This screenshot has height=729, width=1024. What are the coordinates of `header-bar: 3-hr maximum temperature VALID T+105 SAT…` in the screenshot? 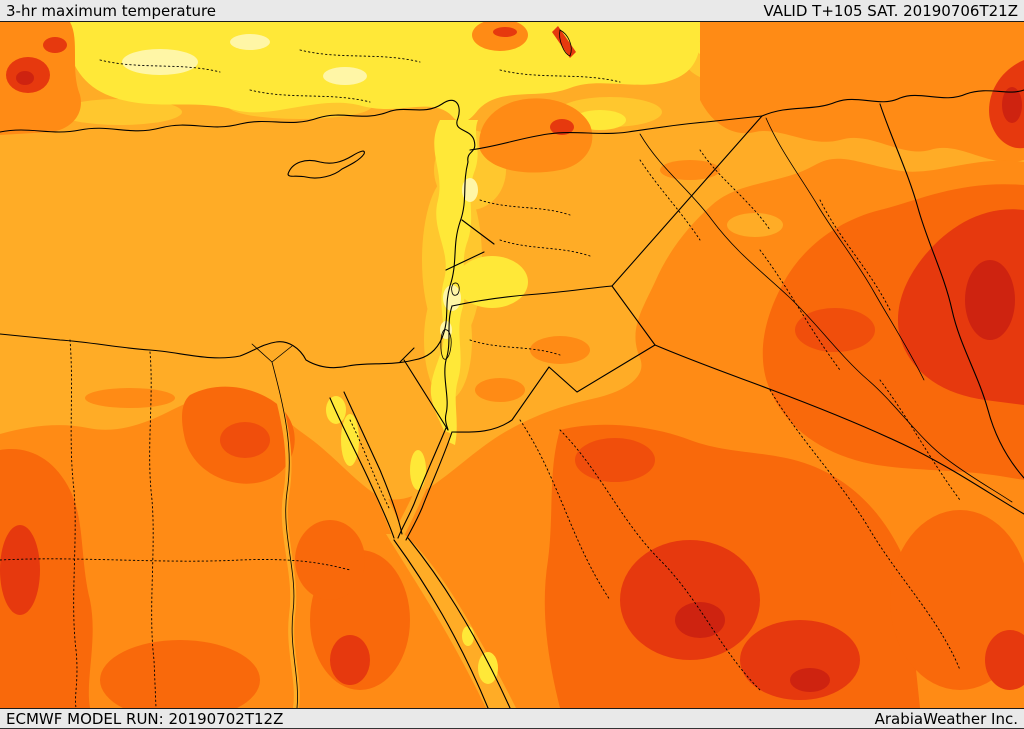 It's located at (512, 11).